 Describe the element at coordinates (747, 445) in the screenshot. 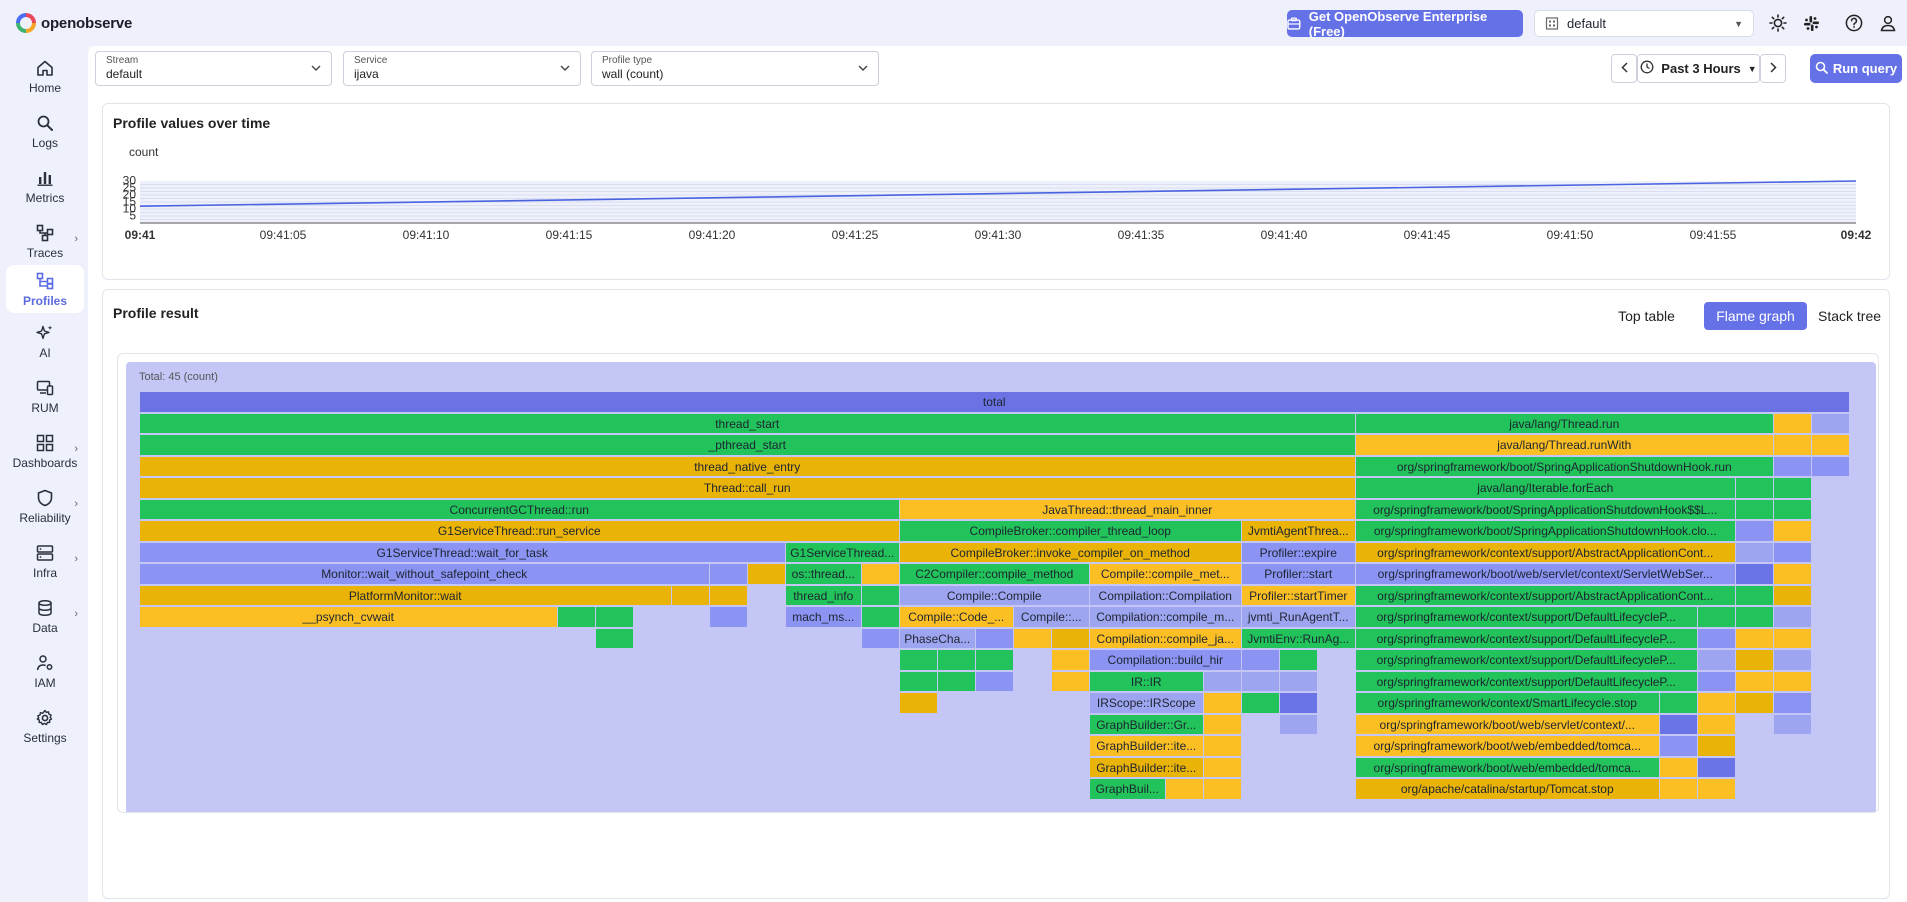

I see `flame-frame: _pthread_start` at that location.